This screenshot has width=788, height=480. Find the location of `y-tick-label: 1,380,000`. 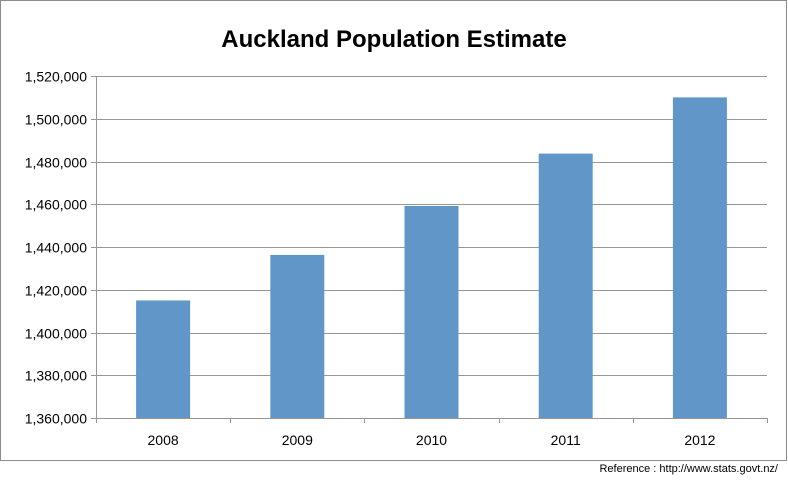

y-tick-label: 1,380,000 is located at coordinates (56, 376).